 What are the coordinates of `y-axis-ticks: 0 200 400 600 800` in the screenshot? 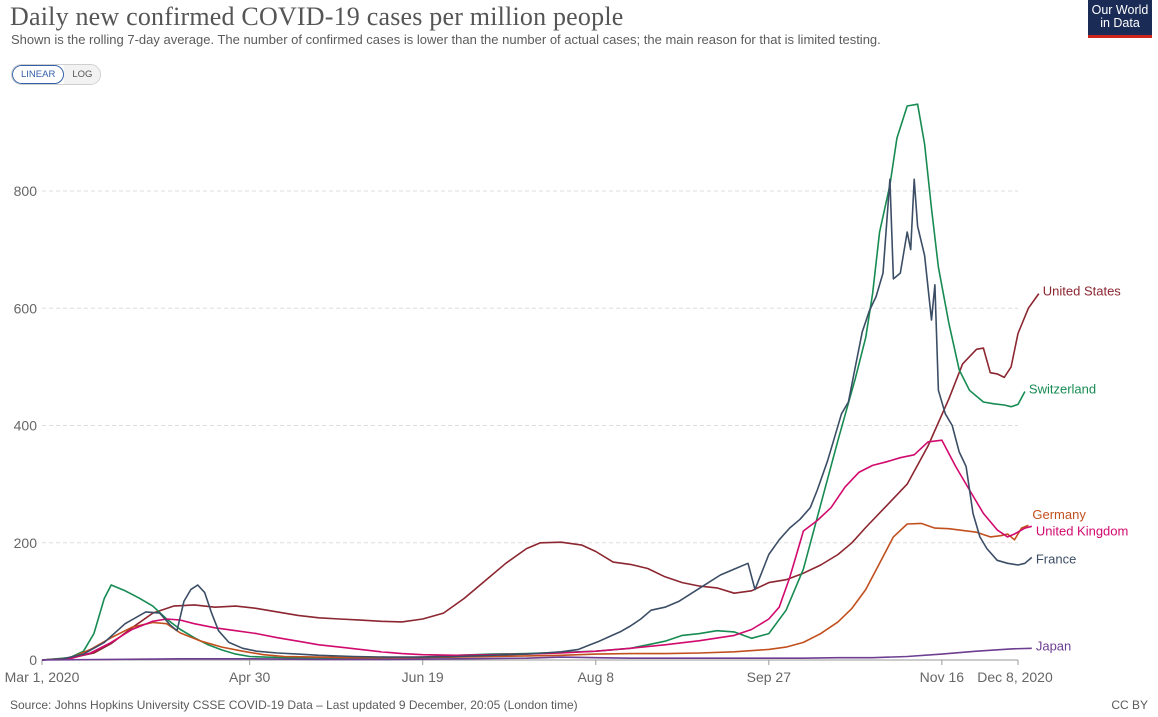 It's located at (26, 425).